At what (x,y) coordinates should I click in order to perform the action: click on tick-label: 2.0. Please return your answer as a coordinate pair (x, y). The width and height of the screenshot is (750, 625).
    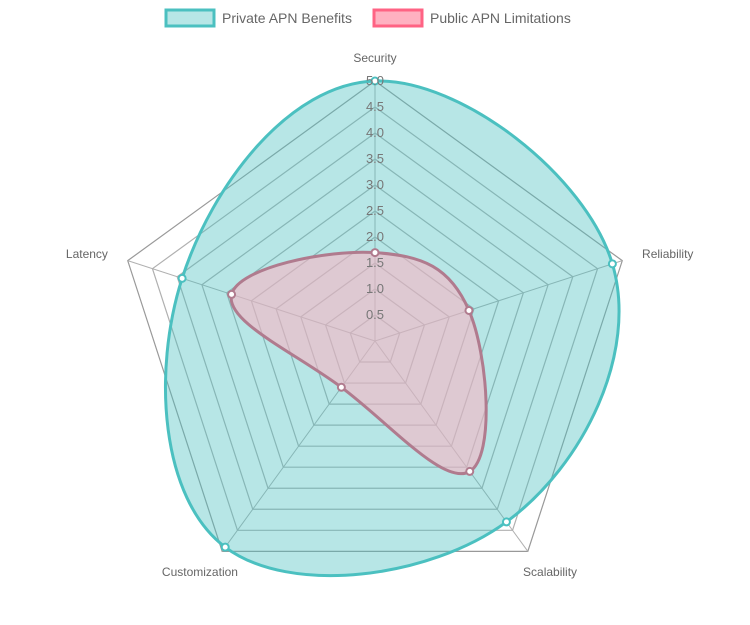
    Looking at the image, I should click on (375, 236).